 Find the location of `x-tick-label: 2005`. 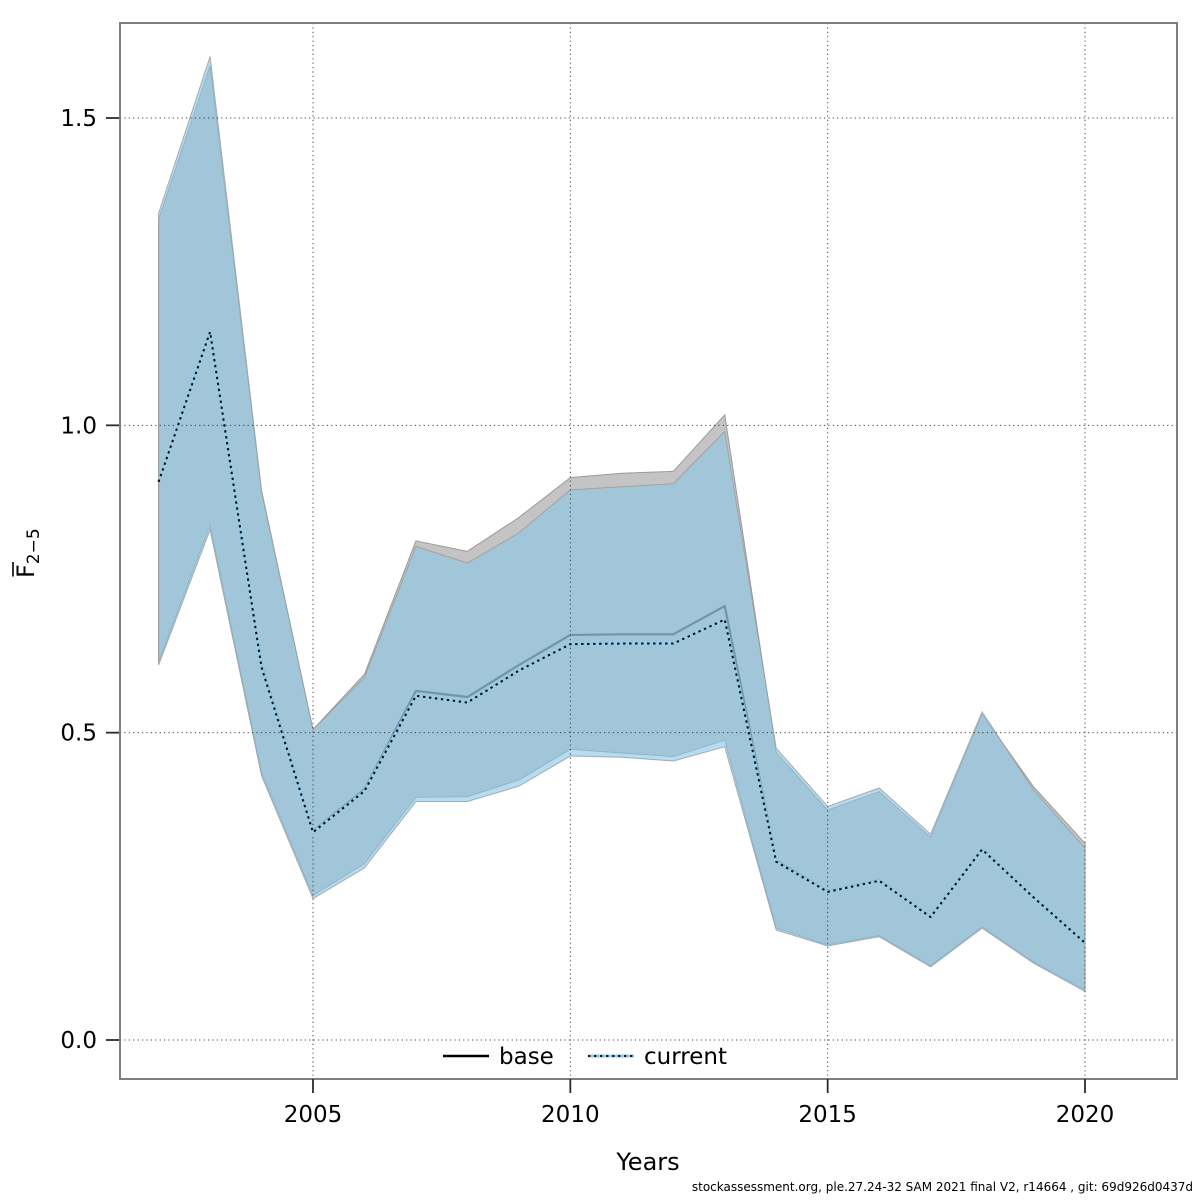

x-tick-label: 2005 is located at coordinates (313, 1115).